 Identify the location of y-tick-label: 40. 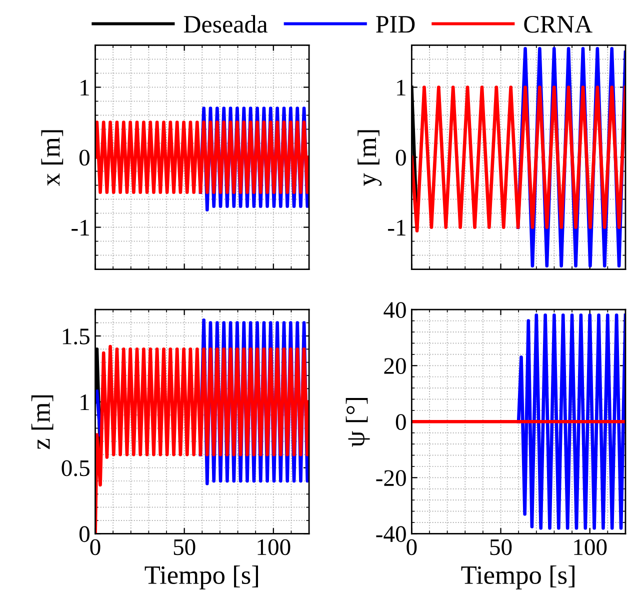
(395, 310).